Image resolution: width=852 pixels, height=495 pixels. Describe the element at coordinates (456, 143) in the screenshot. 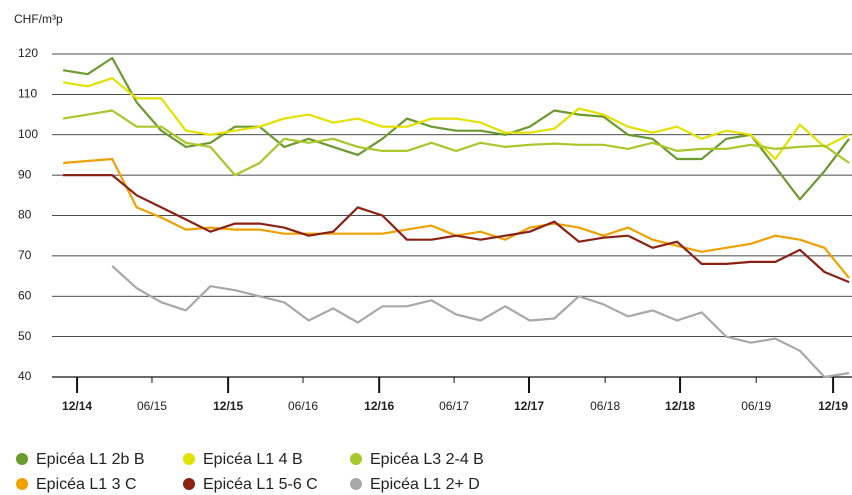

I see `series-line` at that location.